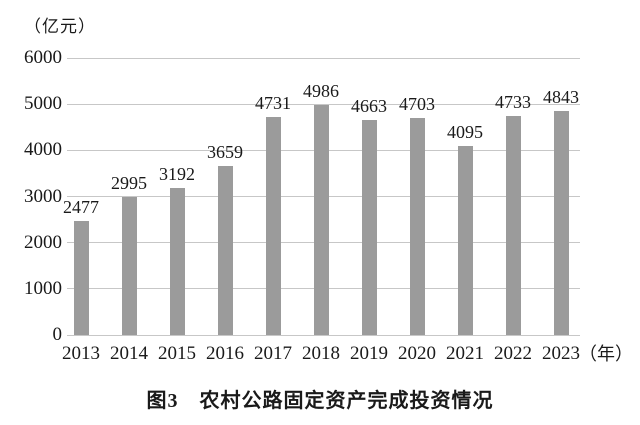 This screenshot has width=640, height=425. What do you see at coordinates (43, 57) in the screenshot?
I see `y-tick-label-6000: 6000` at bounding box center [43, 57].